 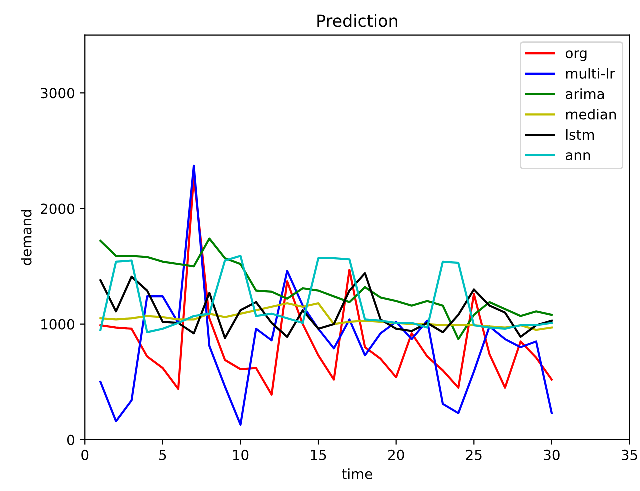 What do you see at coordinates (57, 93) in the screenshot?
I see `y-tick-label: 3000` at bounding box center [57, 93].